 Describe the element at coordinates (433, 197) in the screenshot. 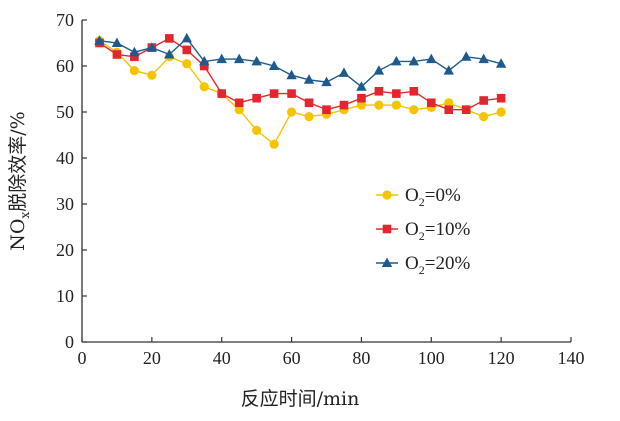

I see `legend-label: O2=0%` at that location.